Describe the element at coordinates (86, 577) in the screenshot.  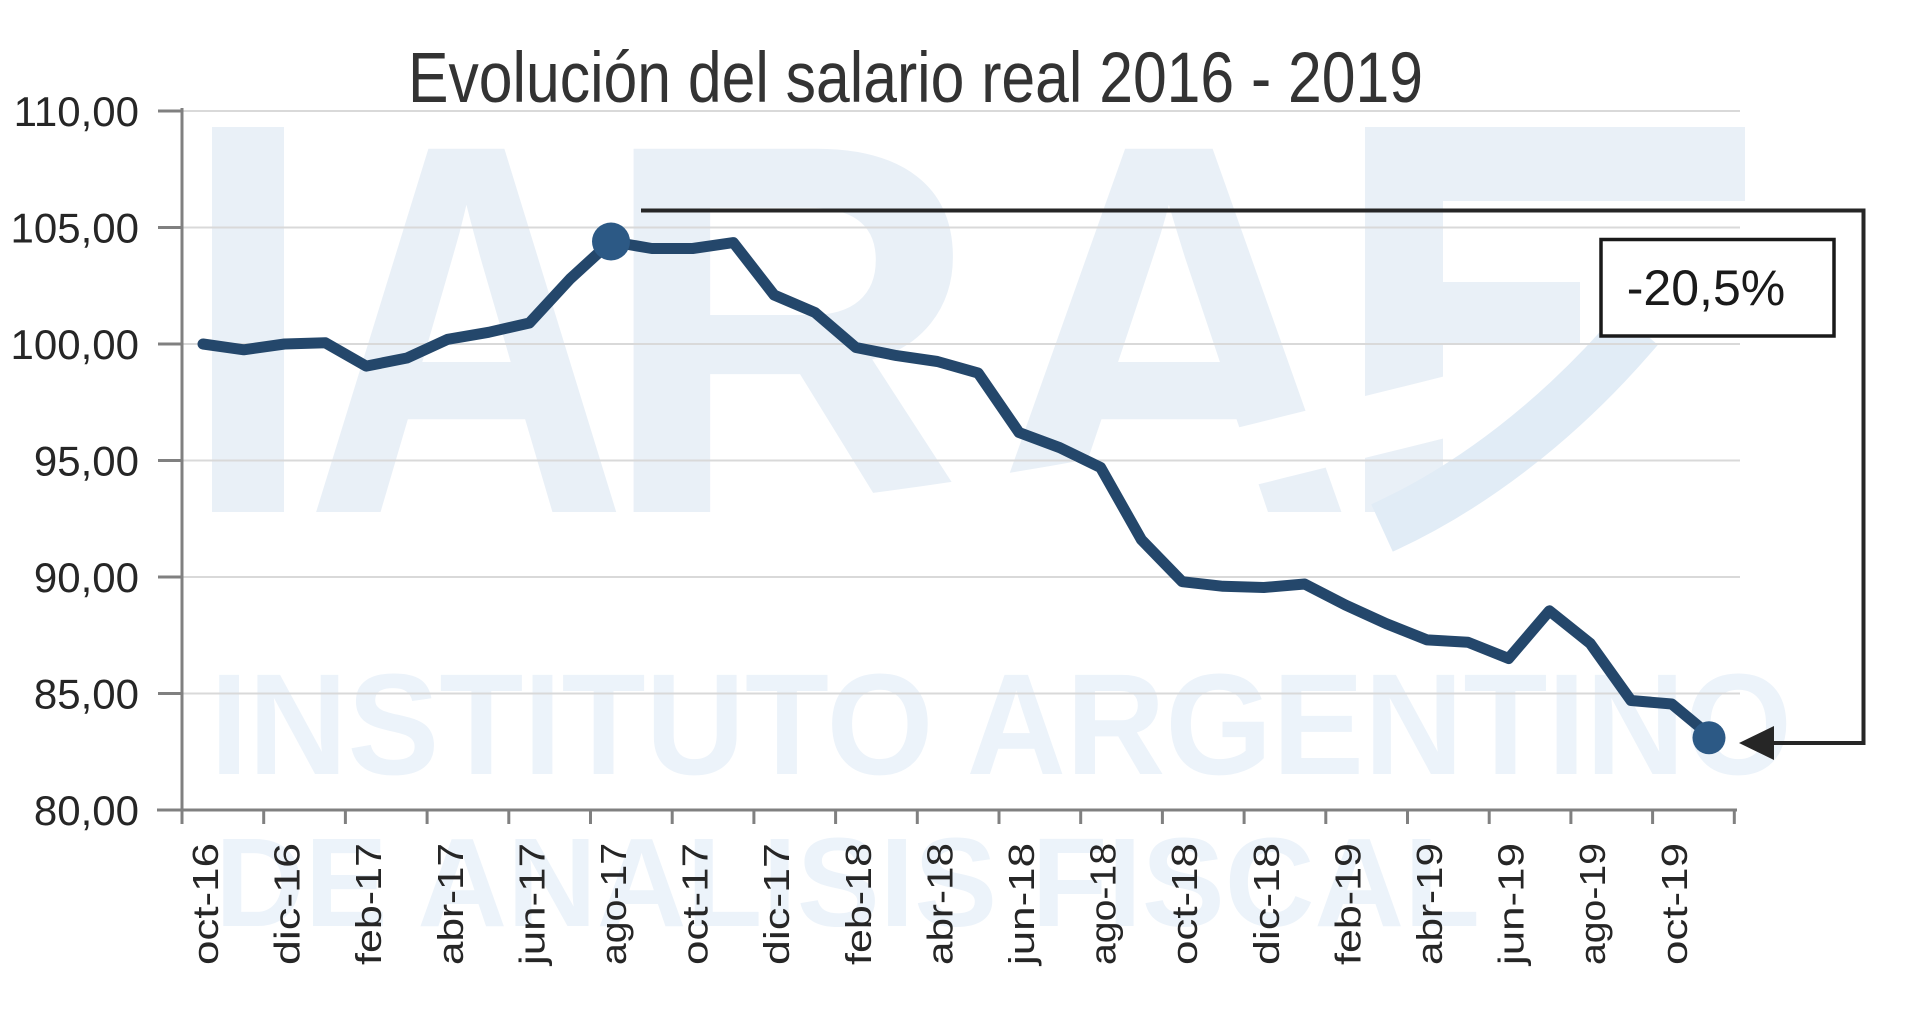
I see `svg-text: 90,00` at that location.